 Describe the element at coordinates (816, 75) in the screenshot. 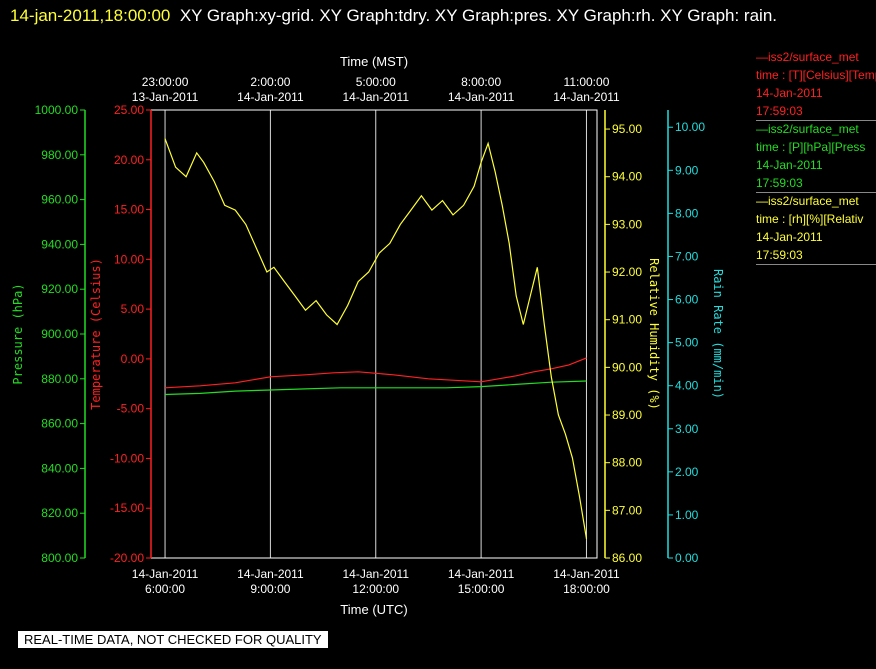

I see `legend-line1: time : [T][Celsius][Temp` at that location.